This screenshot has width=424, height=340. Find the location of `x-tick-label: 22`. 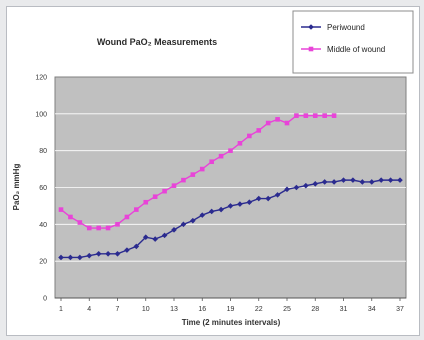

x-tick-label: 22 is located at coordinates (259, 309).